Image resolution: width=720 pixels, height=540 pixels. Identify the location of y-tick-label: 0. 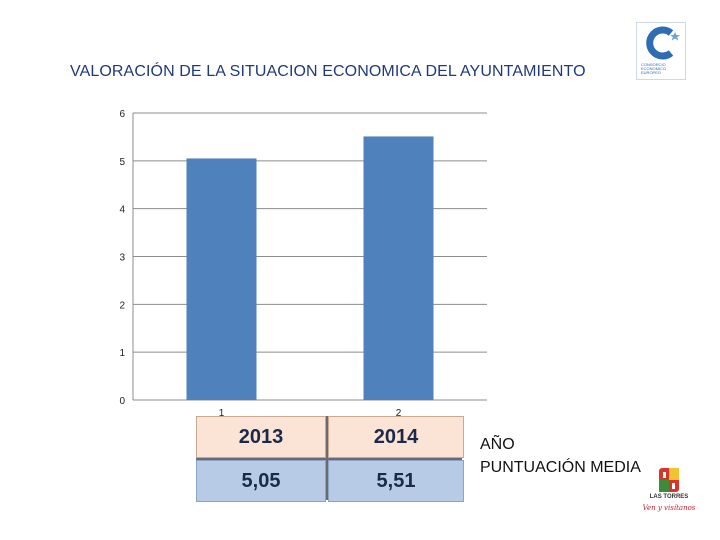
(122, 401).